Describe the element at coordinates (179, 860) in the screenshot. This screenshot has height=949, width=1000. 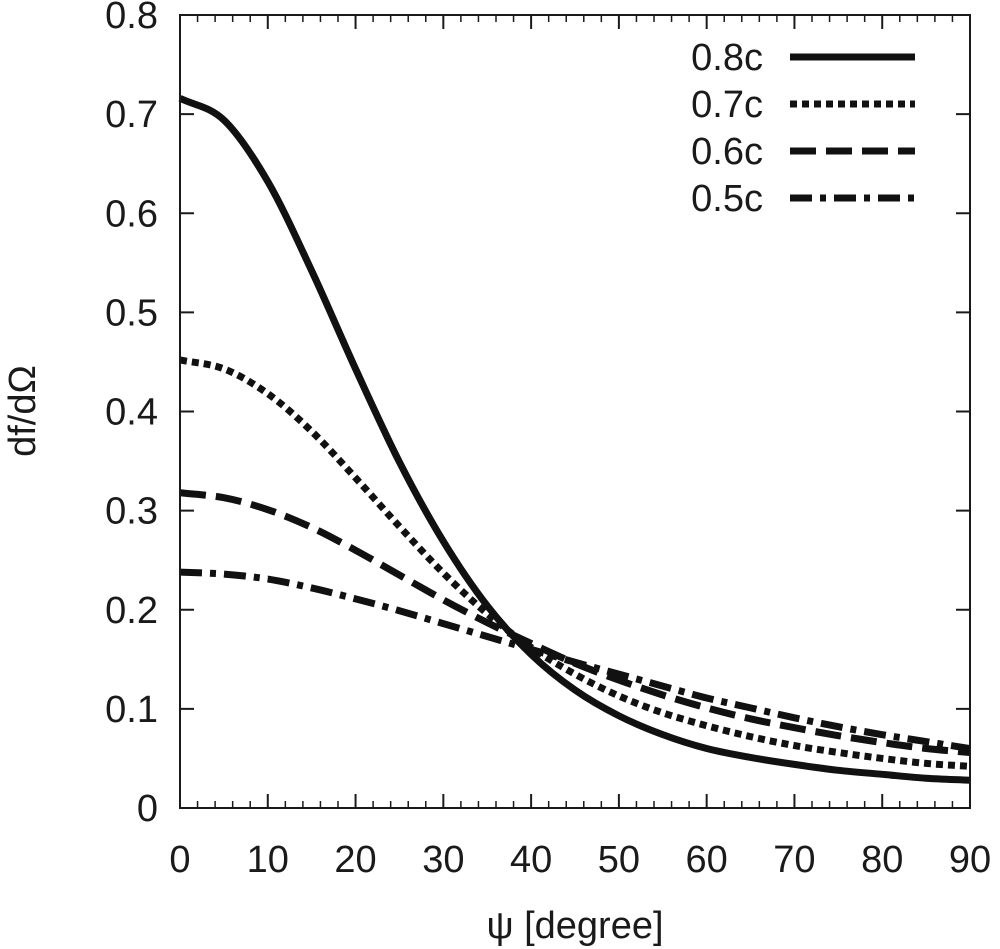
I see `x-tick-label: 0` at that location.